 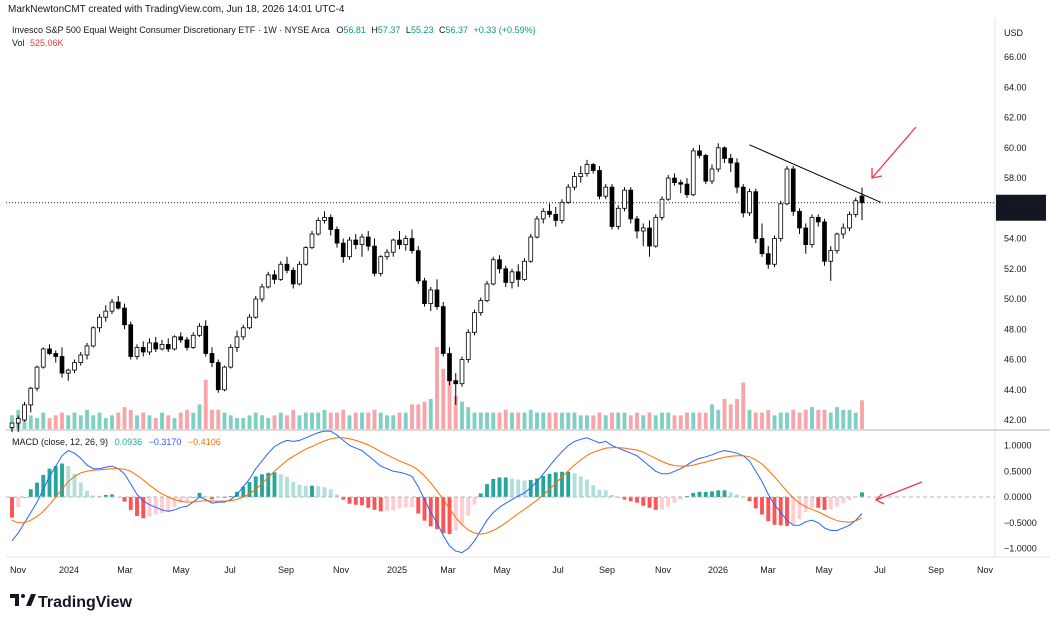 I want to click on time-tick-label: Jul, so click(x=230, y=570).